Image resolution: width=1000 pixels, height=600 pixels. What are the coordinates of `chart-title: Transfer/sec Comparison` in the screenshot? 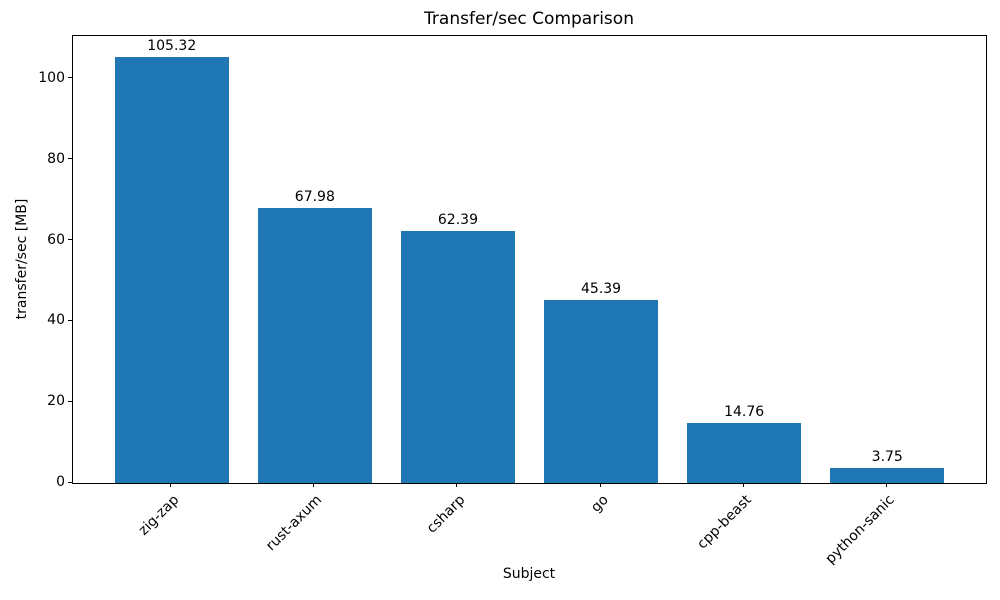 It's located at (529, 19).